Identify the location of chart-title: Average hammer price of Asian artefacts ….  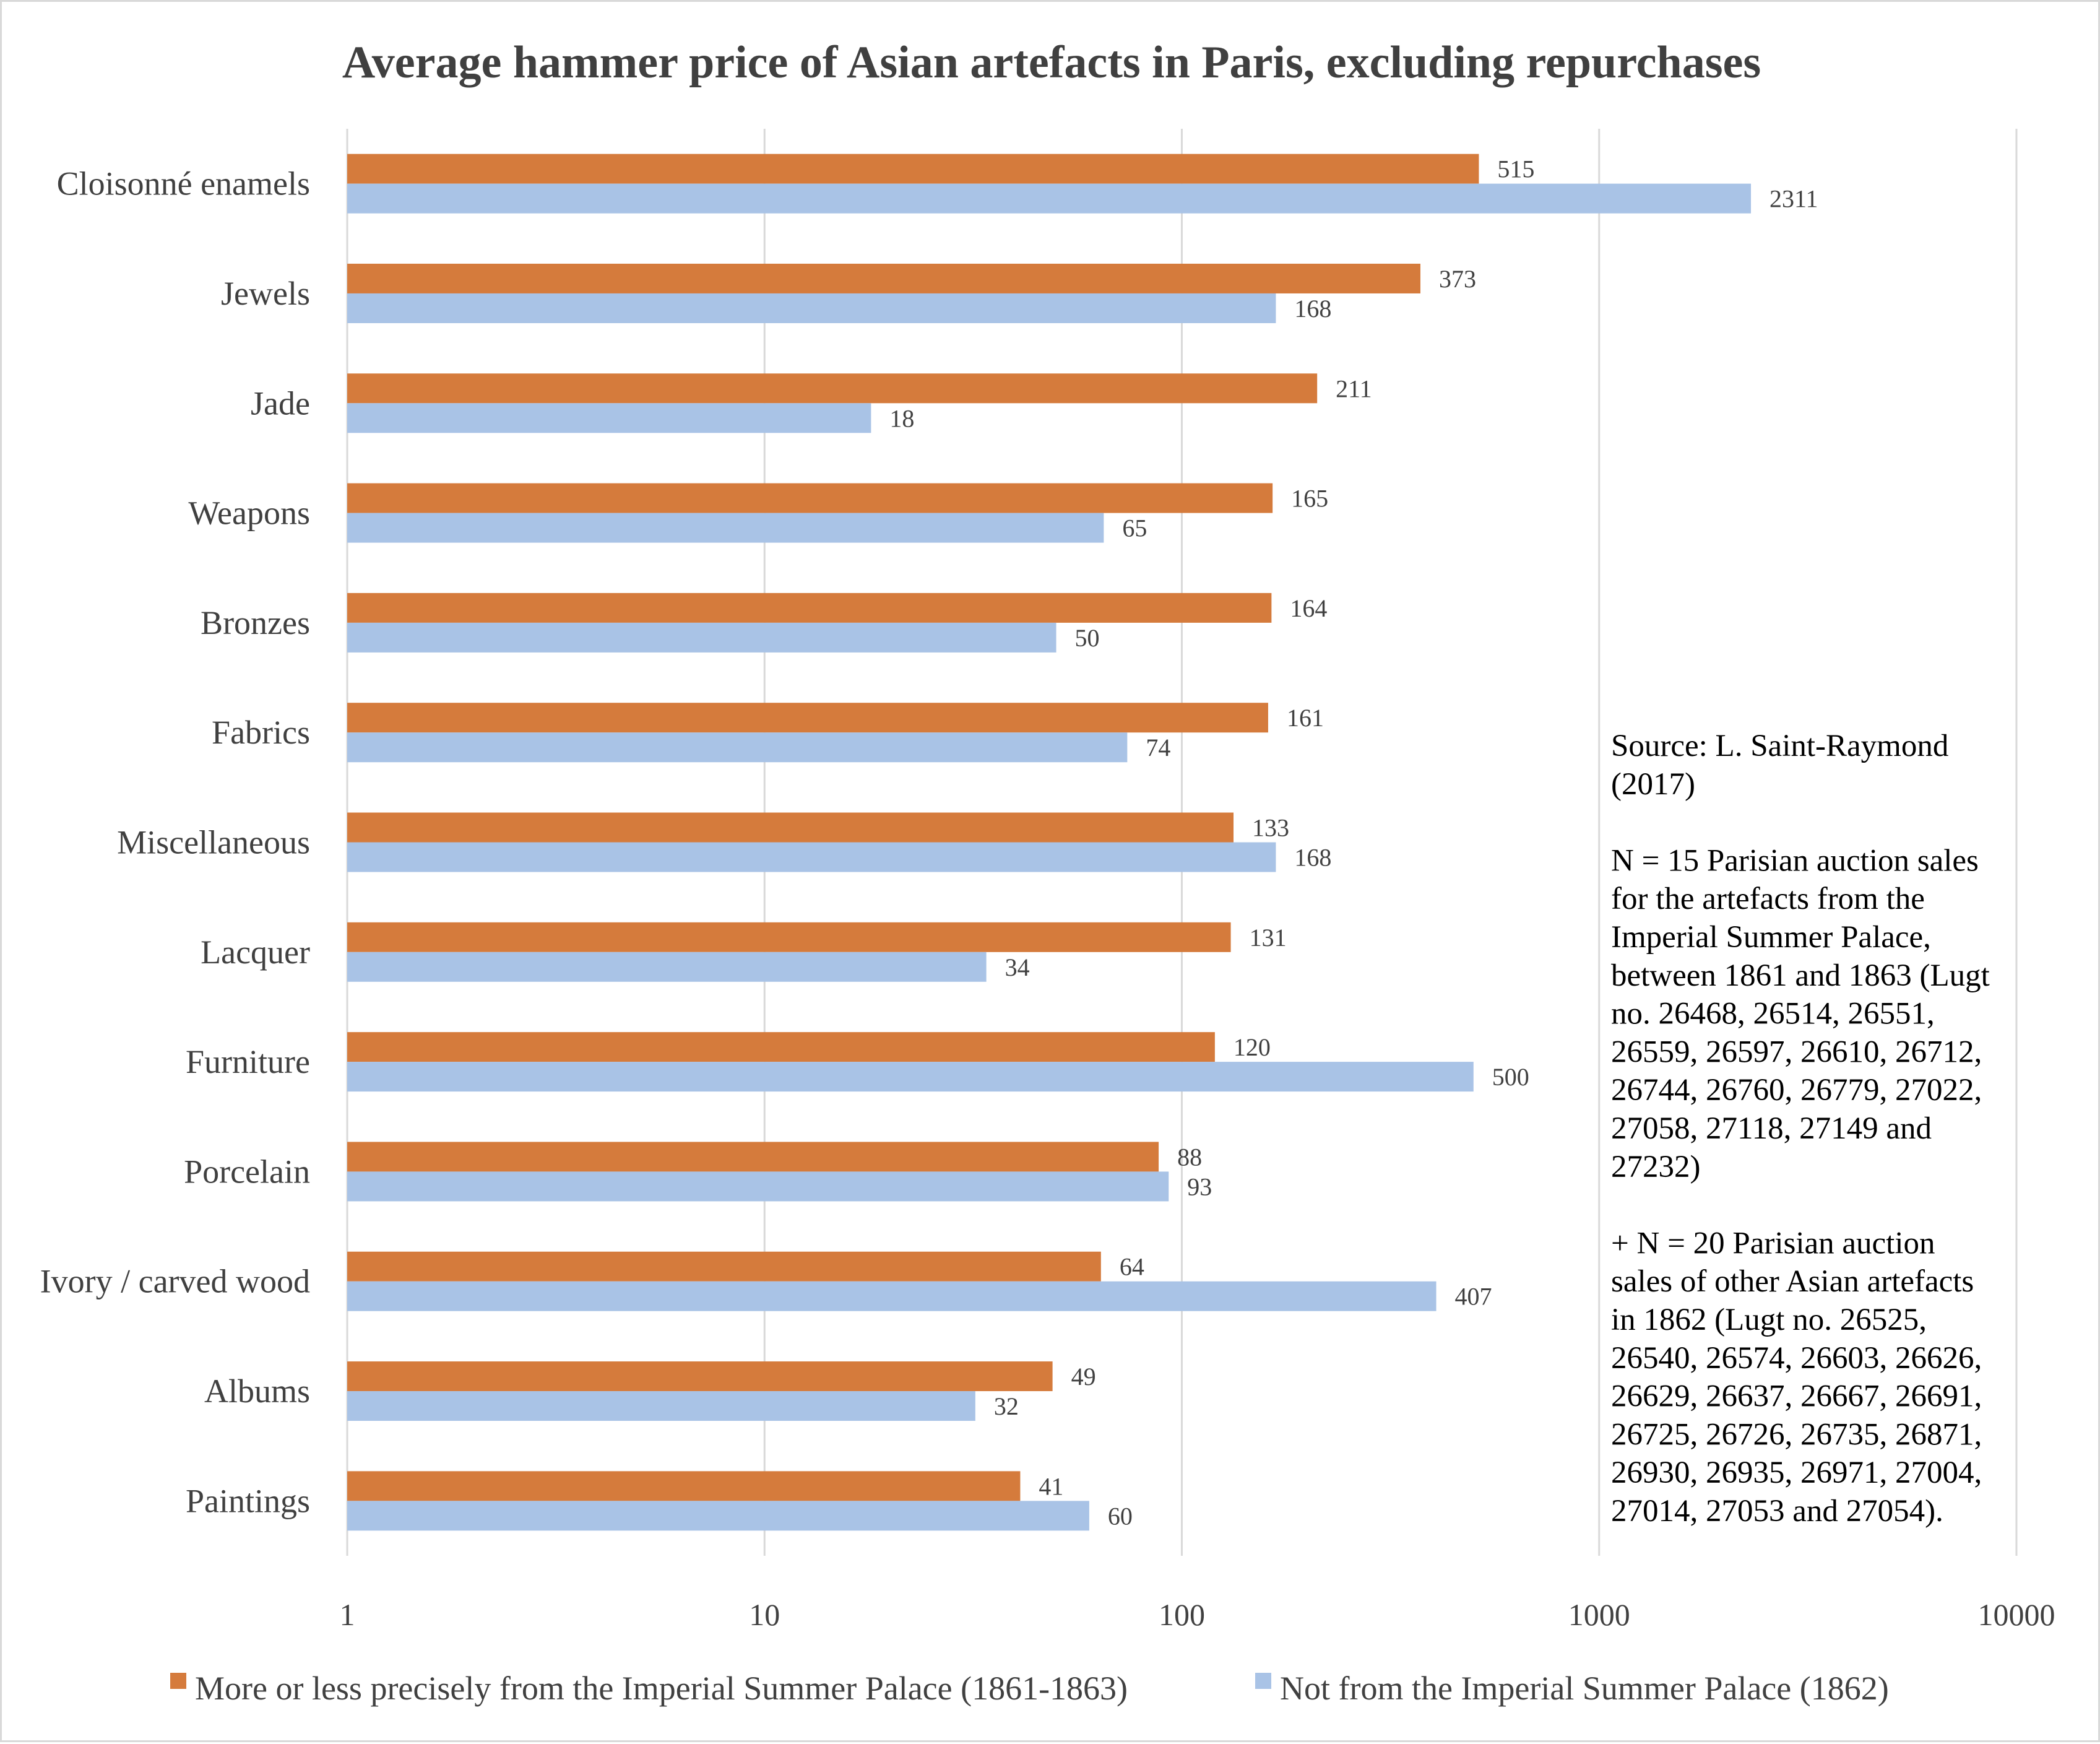
(1051, 62).